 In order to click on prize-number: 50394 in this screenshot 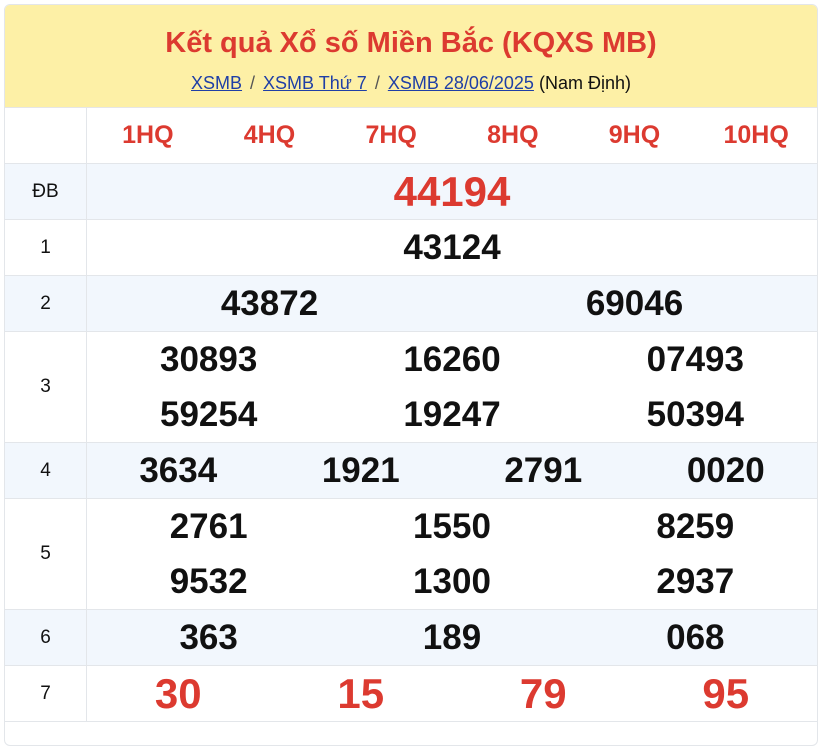, I will do `click(695, 414)`.